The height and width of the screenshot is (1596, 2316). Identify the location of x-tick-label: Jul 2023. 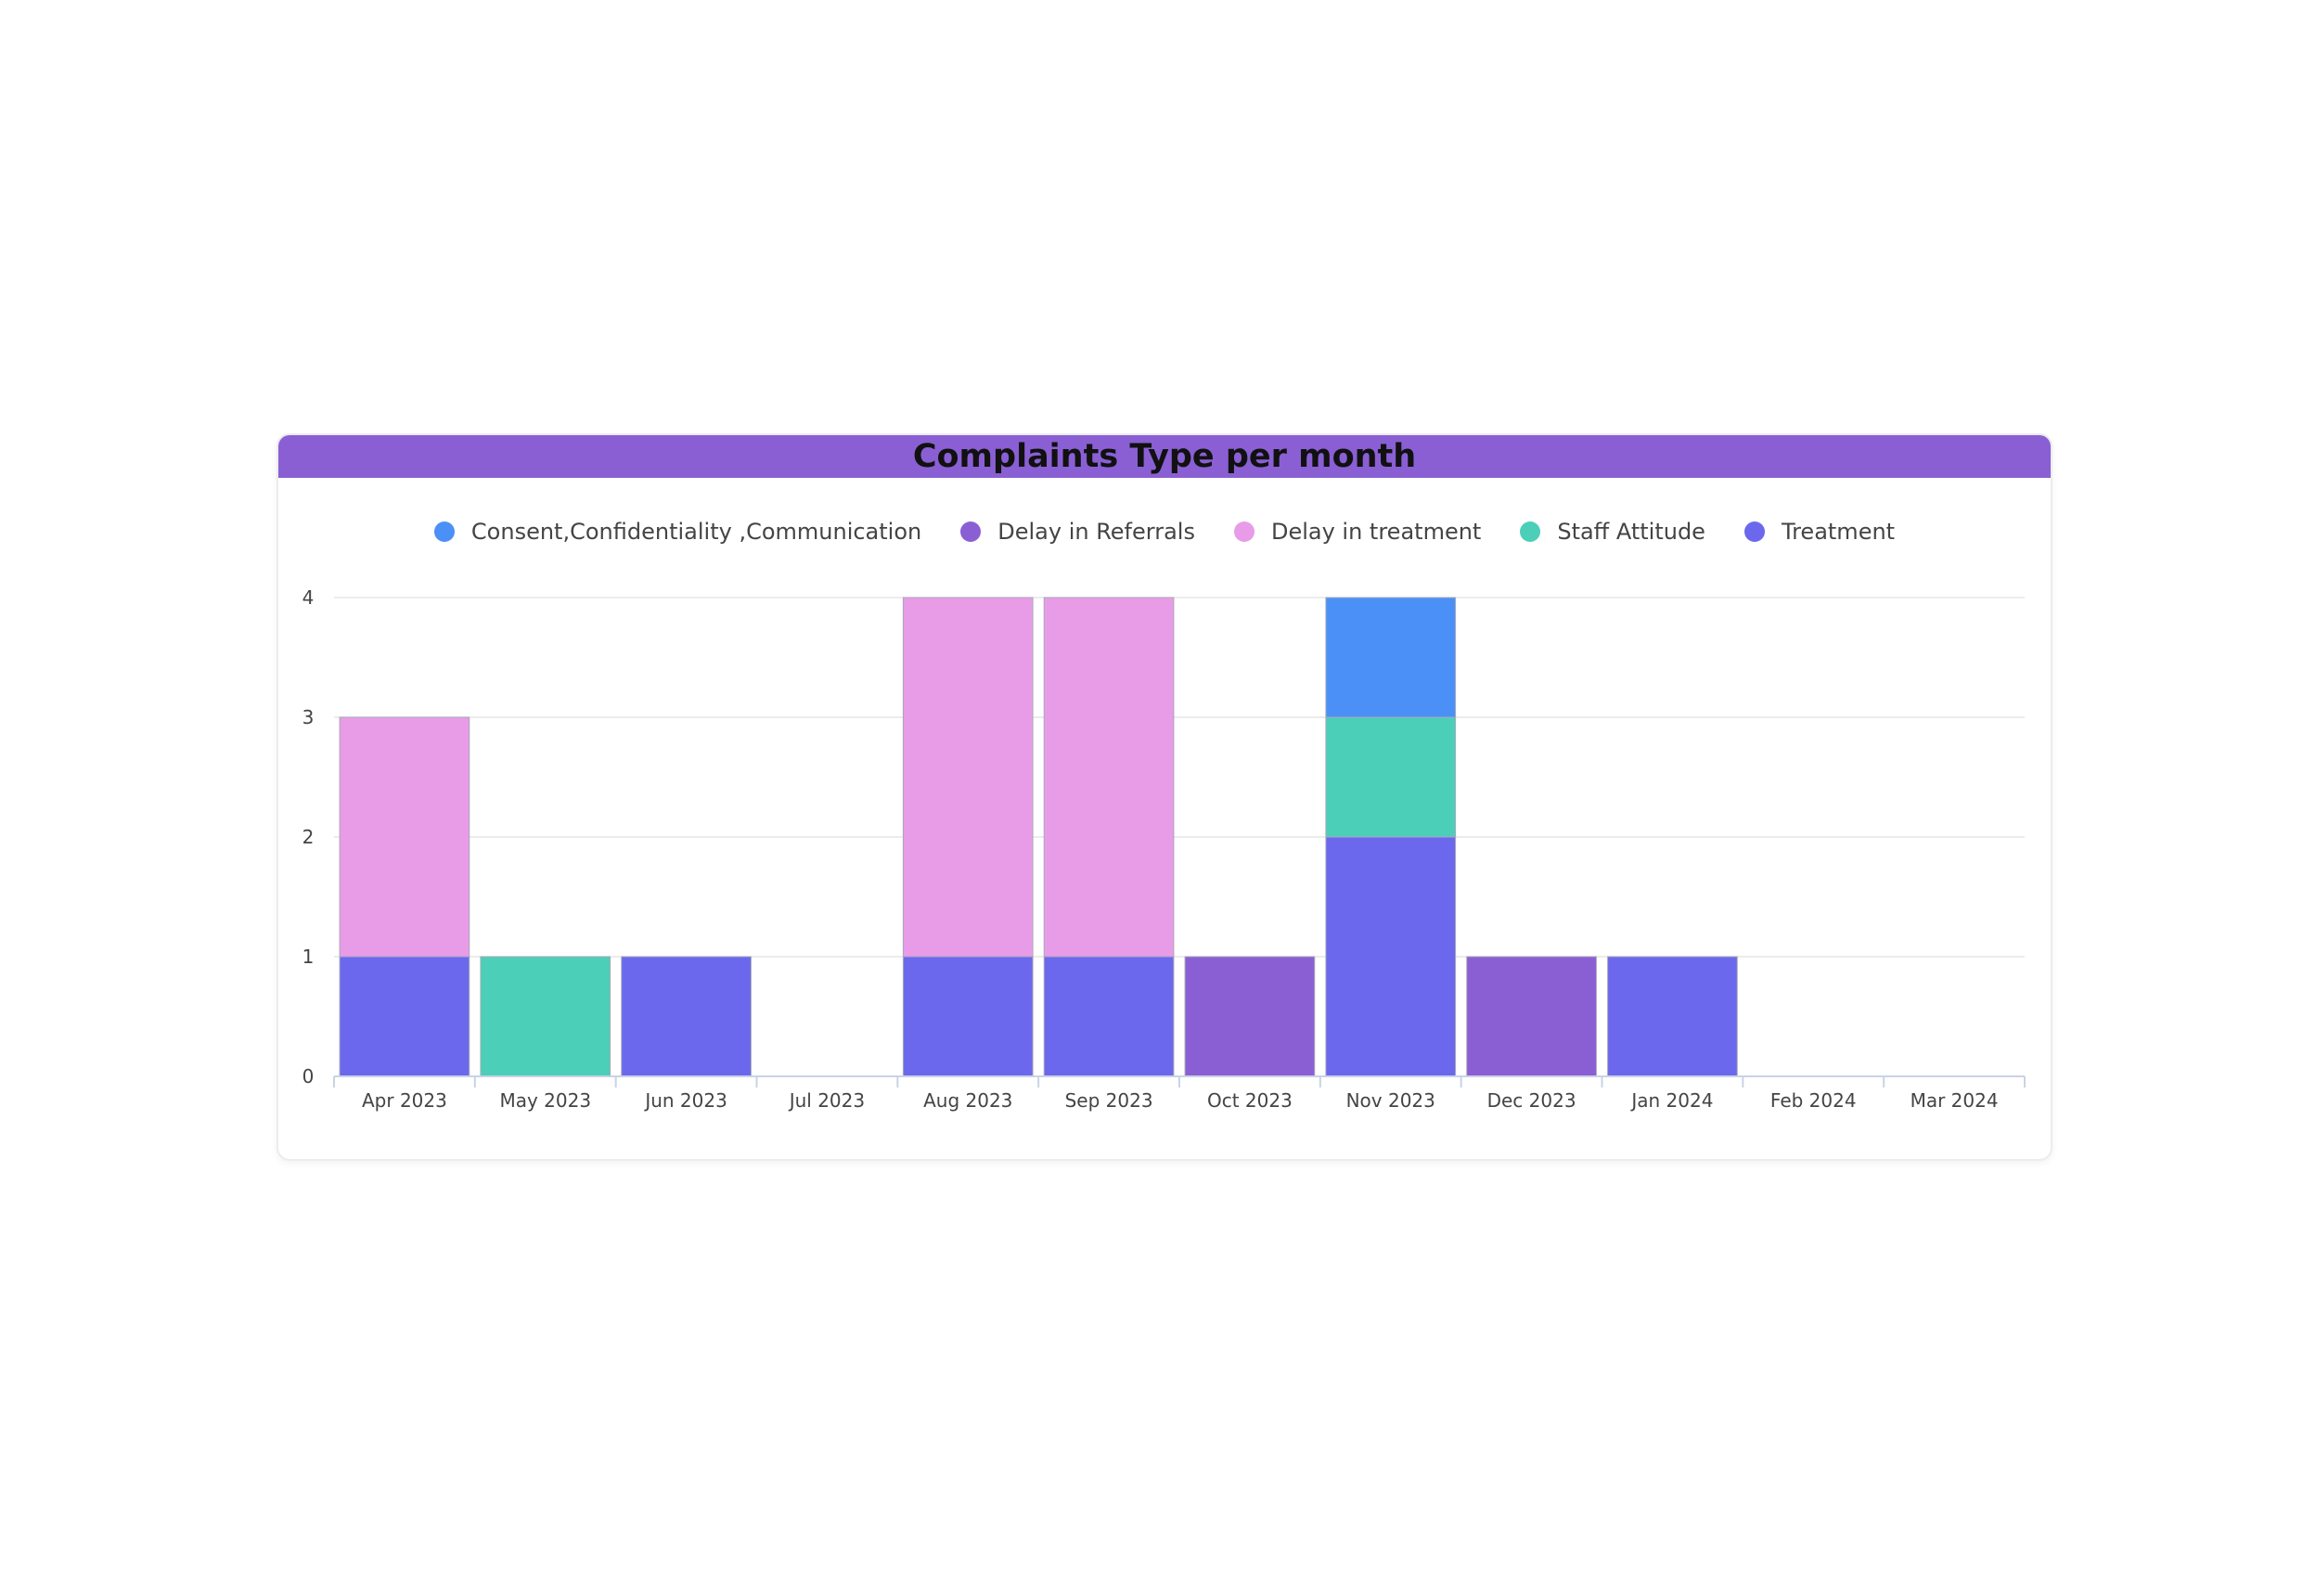
(827, 1100).